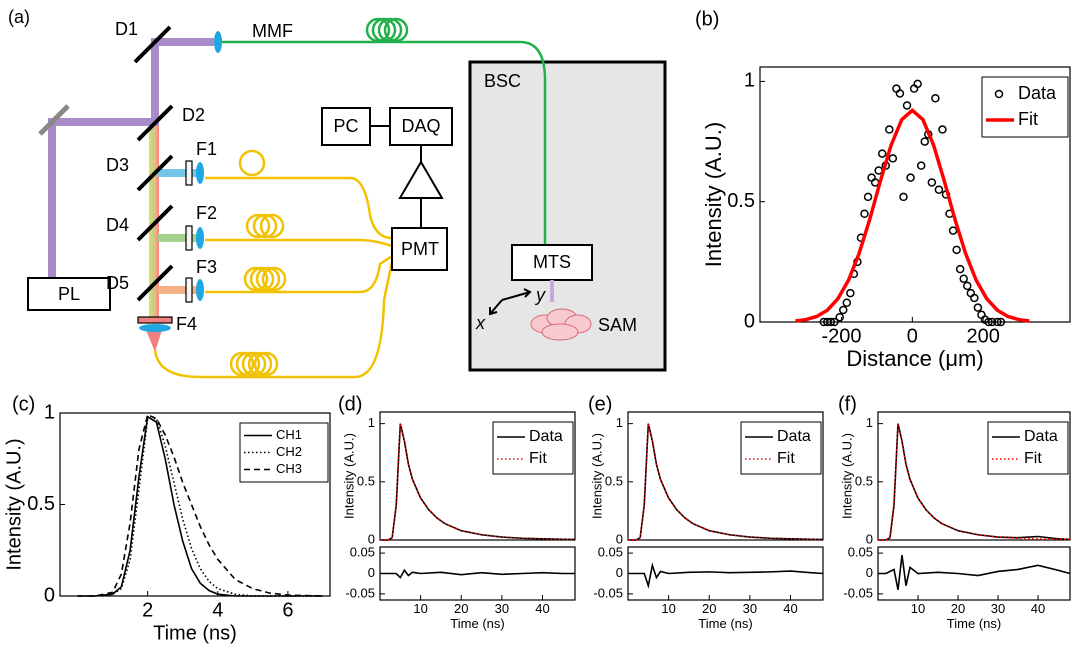  What do you see at coordinates (23, 404) in the screenshot?
I see `panel-label: (c)` at bounding box center [23, 404].